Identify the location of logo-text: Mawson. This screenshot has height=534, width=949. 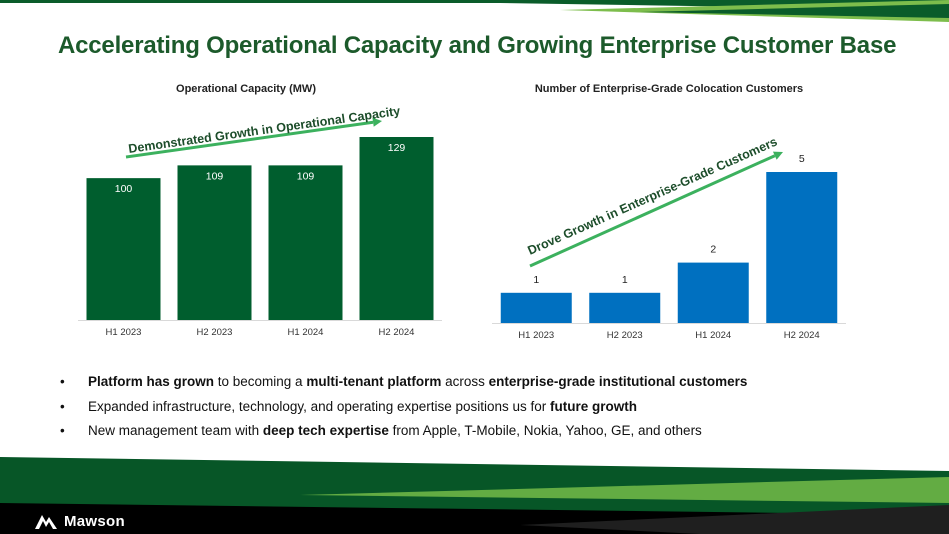
(94, 521).